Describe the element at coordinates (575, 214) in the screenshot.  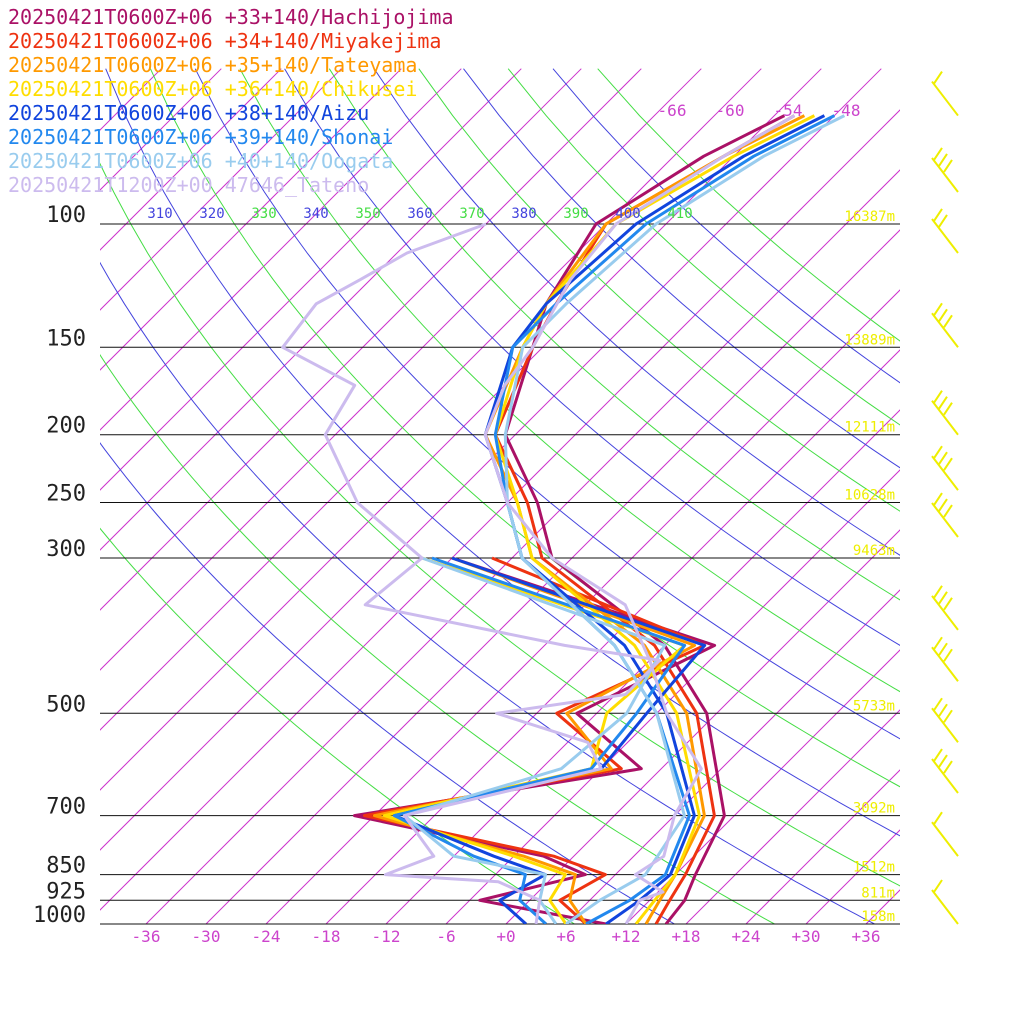
I see `isentrope-label: 390` at that location.